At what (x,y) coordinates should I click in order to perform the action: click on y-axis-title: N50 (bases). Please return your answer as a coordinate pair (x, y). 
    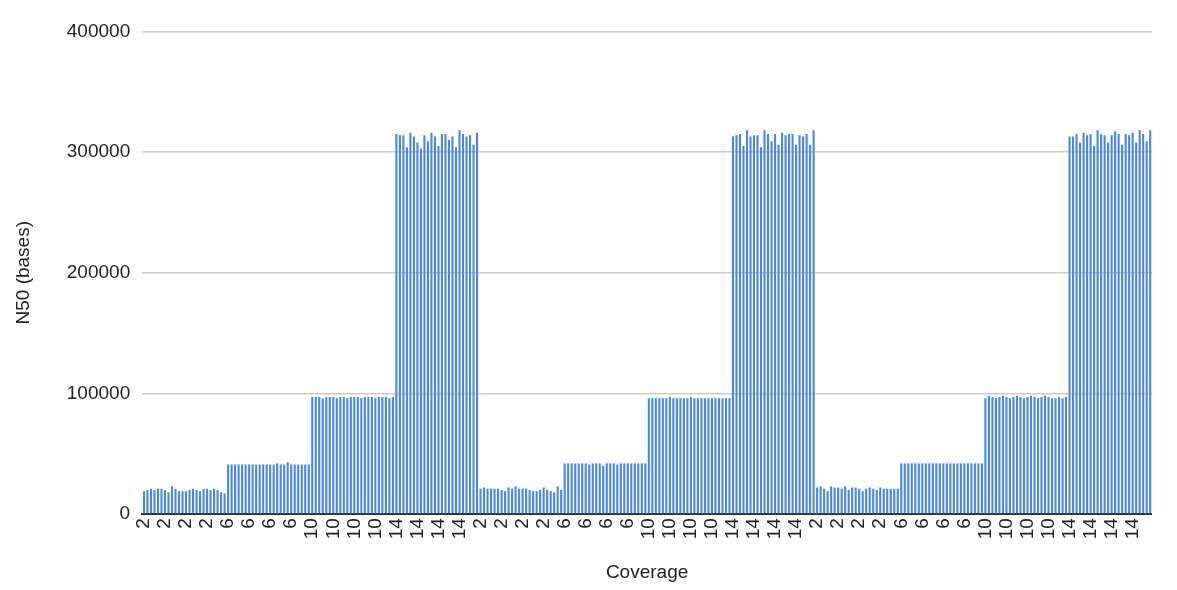
    Looking at the image, I should click on (22, 272).